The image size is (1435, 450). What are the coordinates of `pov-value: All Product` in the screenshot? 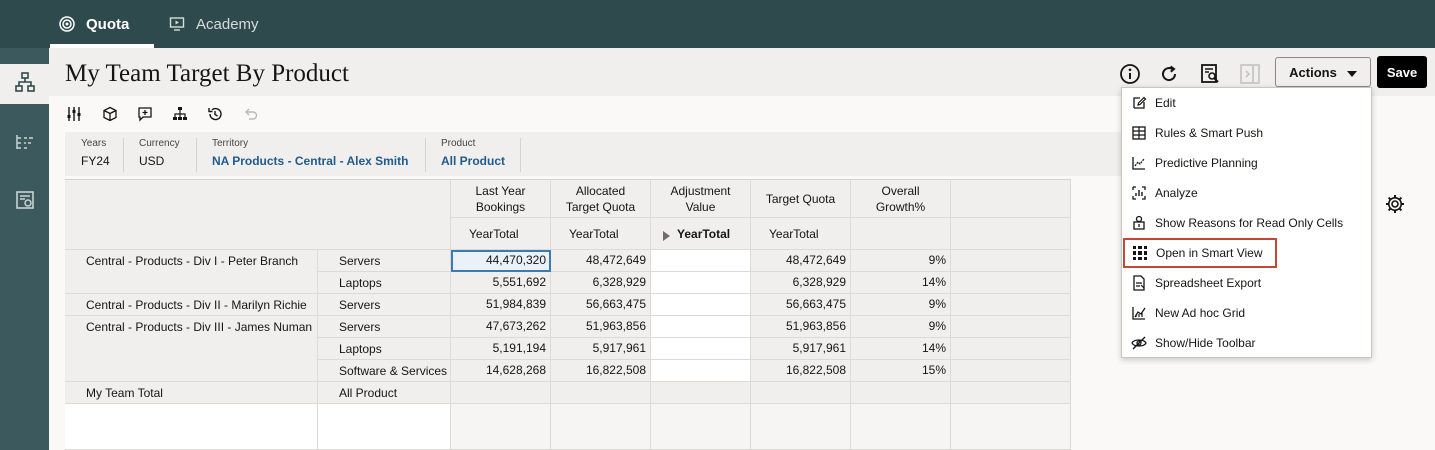 It's located at (473, 161).